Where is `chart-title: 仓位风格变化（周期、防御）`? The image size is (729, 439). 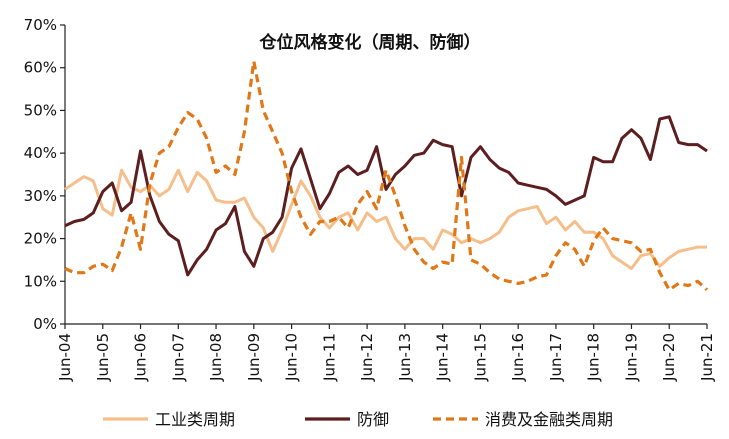 chart-title: 仓位风格变化（周期、防御） is located at coordinates (370, 42).